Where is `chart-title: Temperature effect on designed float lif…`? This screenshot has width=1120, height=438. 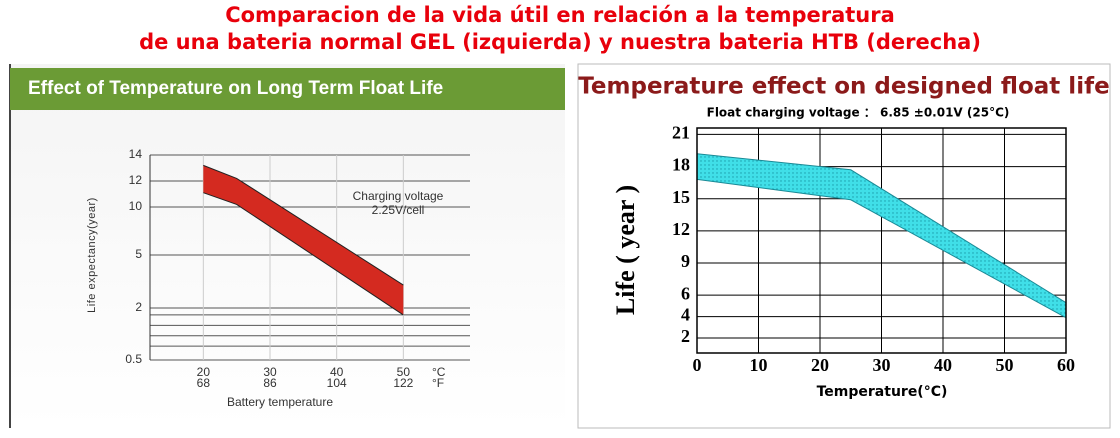 chart-title: Temperature effect on designed float lif… is located at coordinates (843, 87).